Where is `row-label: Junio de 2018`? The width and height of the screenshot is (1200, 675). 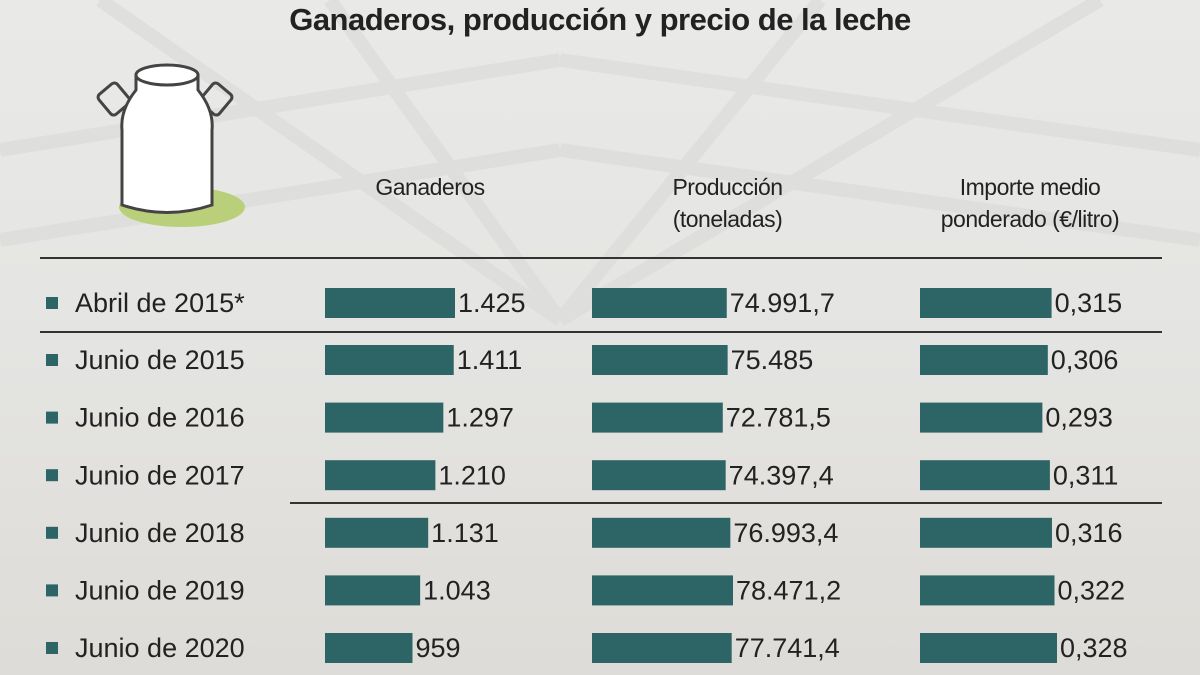
row-label: Junio de 2018 is located at coordinates (160, 533).